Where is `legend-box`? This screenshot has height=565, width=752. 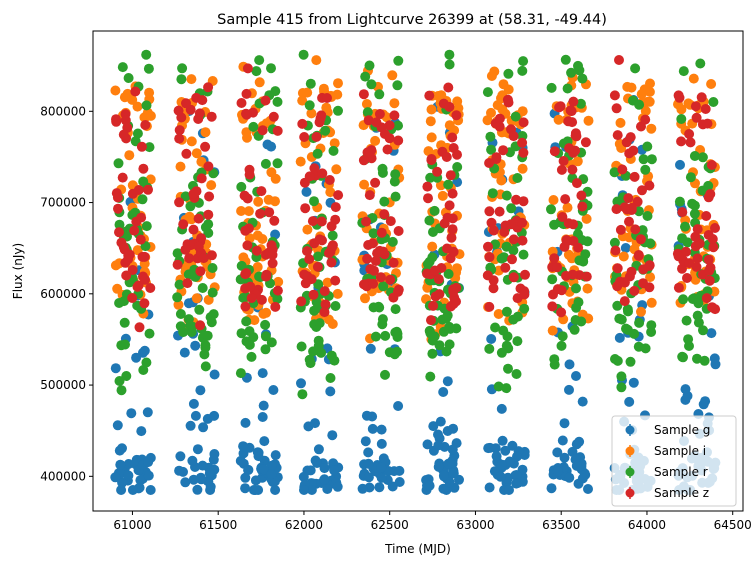
legend-box is located at coordinates (674, 461).